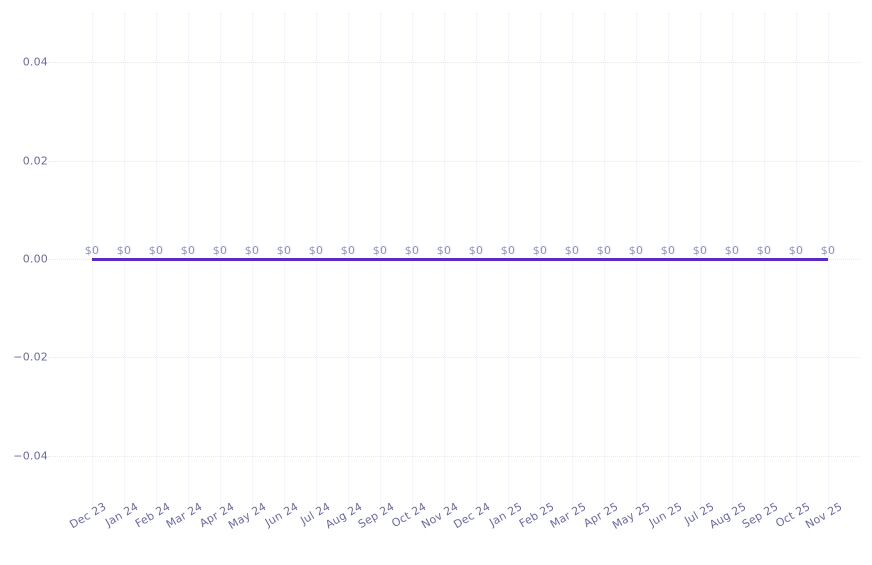 The height and width of the screenshot is (565, 872). Describe the element at coordinates (460, 259) in the screenshot. I see `series-line` at that location.